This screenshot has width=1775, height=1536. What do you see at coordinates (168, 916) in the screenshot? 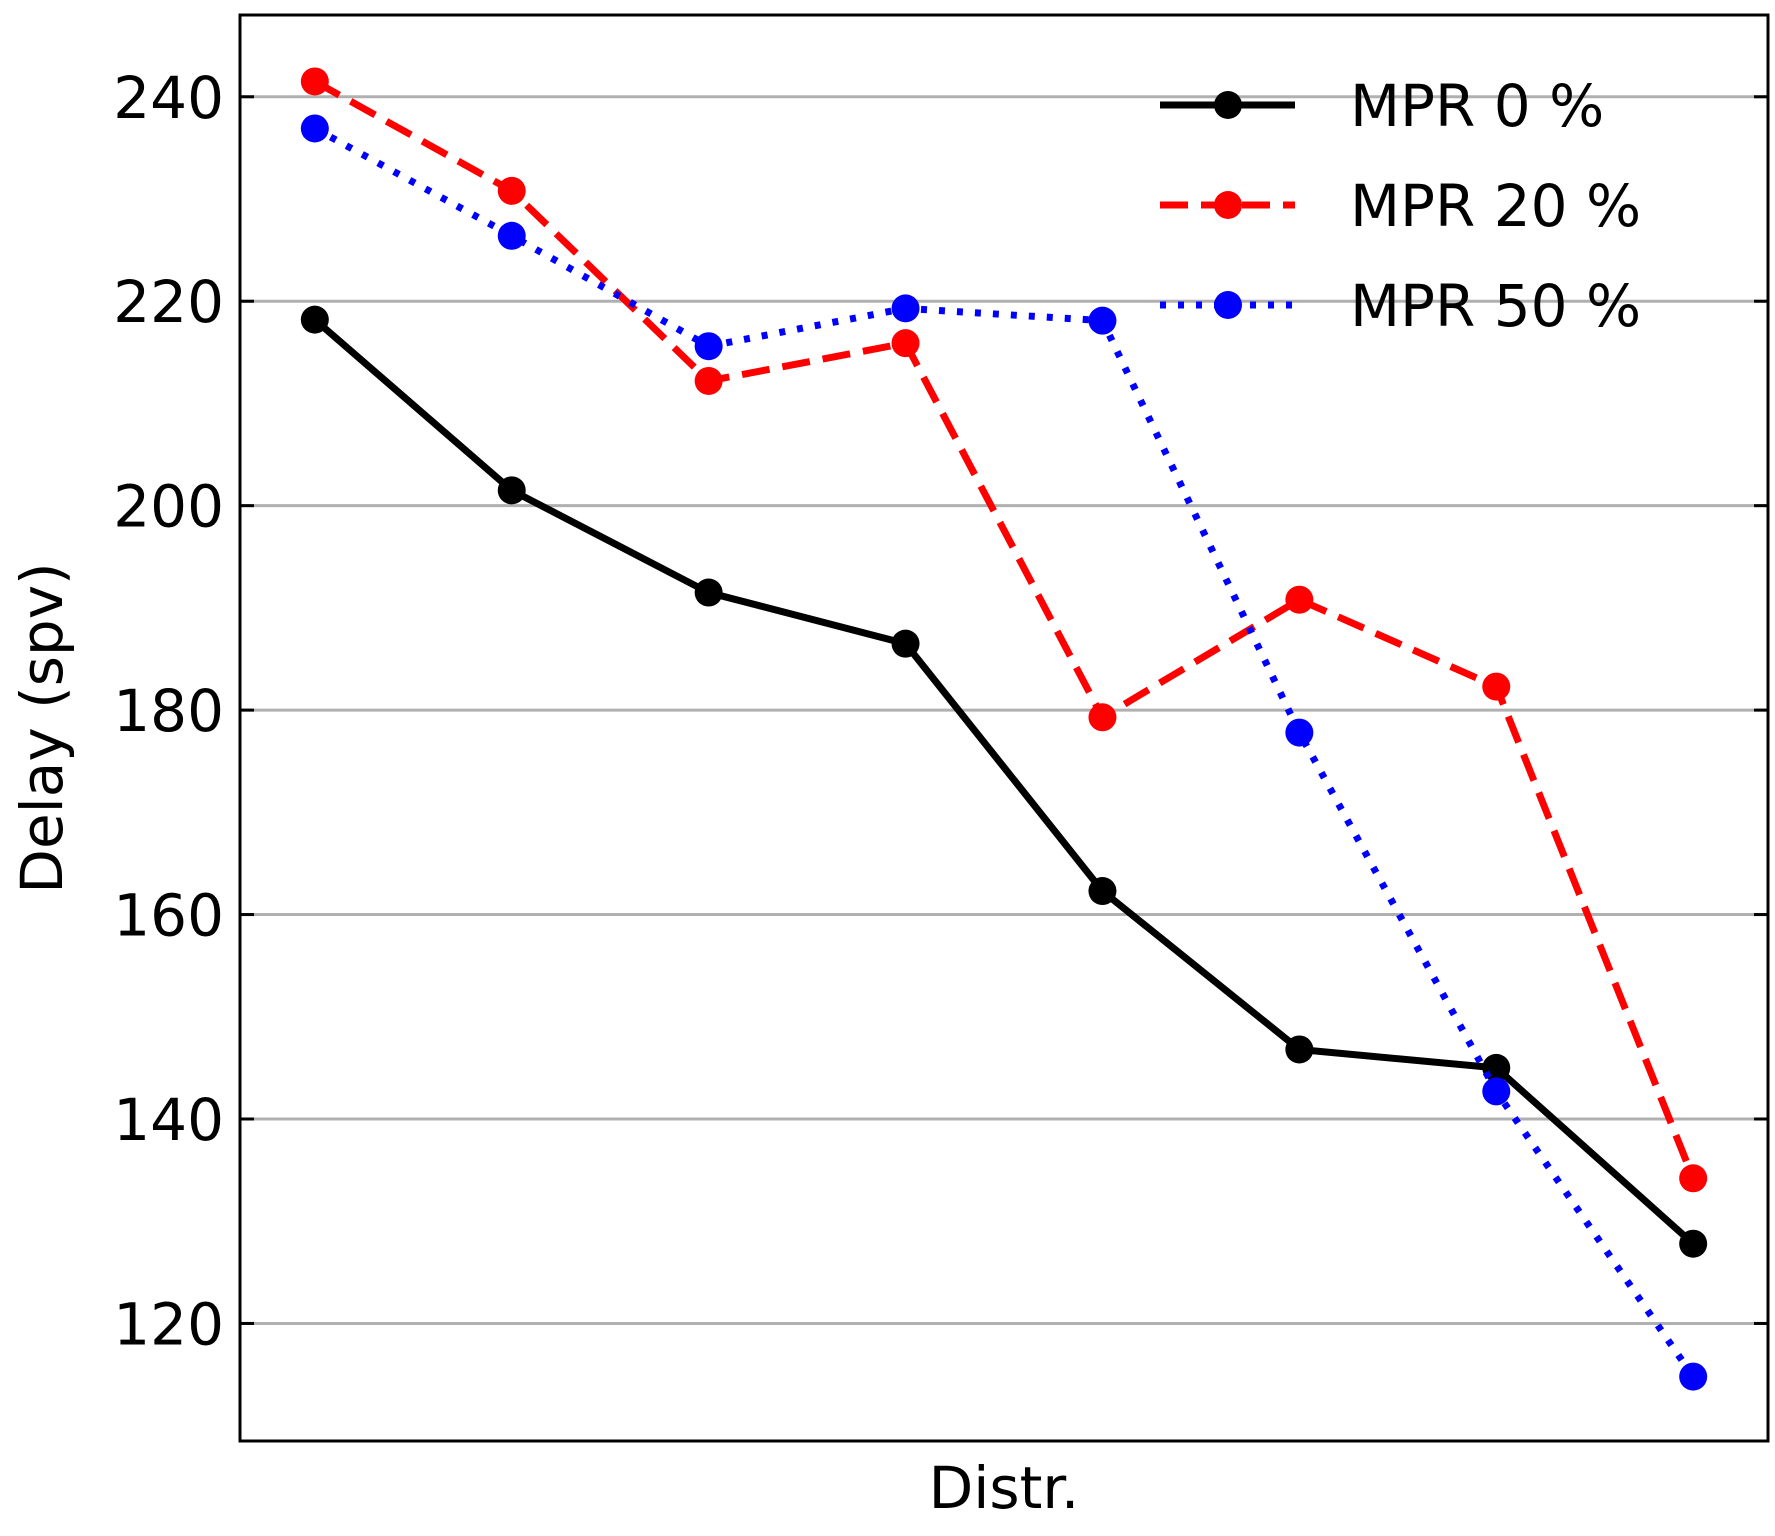
I see `y-tick-label: 160` at bounding box center [168, 916].